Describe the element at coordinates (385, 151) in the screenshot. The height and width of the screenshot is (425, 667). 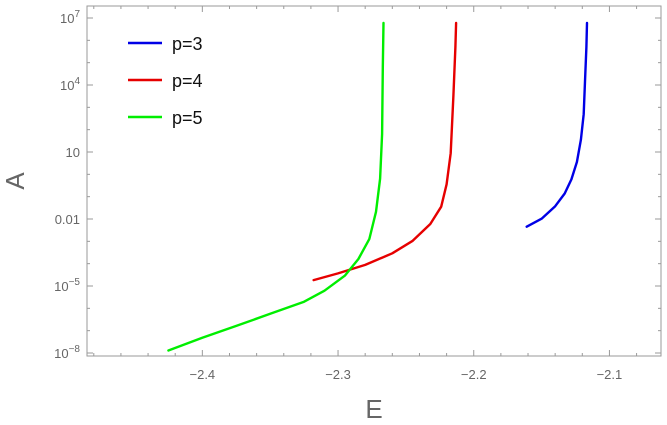
I see `series-line-p4` at that location.